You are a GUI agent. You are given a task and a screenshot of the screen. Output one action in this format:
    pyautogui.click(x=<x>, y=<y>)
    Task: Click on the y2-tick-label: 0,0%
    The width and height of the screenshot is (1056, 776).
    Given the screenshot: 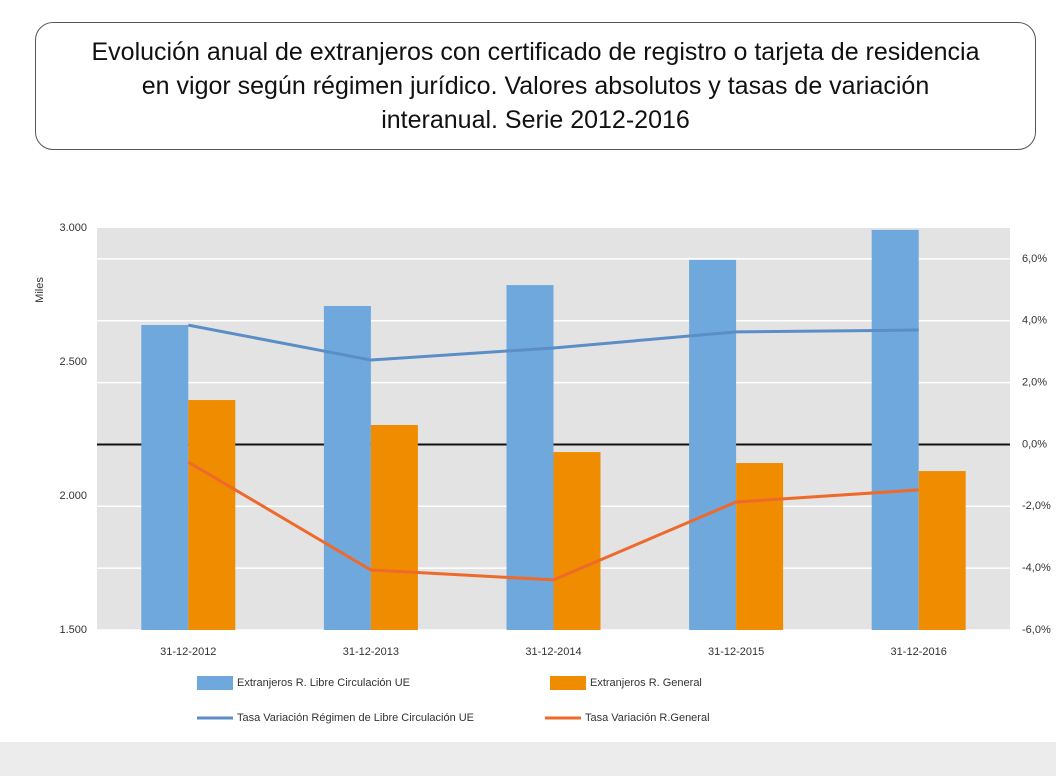 What is the action you would take?
    pyautogui.click(x=1034, y=444)
    